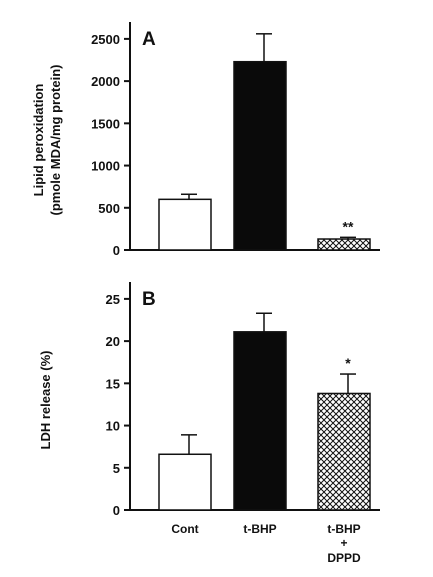  I want to click on panel-a-ylabel-line2: (pmole MDA/mg protein), so click(55, 140).